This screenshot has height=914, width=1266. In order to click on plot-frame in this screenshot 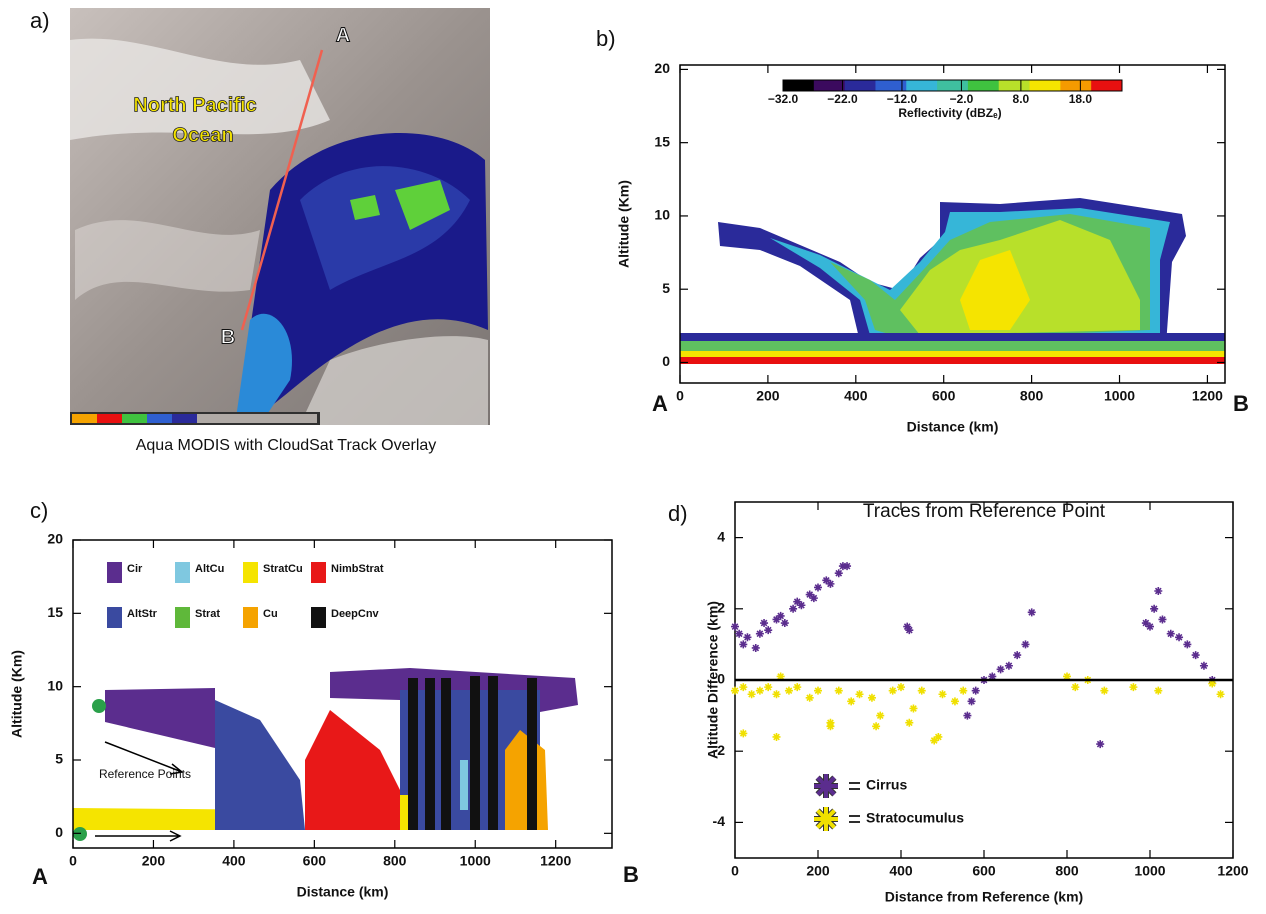, I will do `click(342, 694)`.